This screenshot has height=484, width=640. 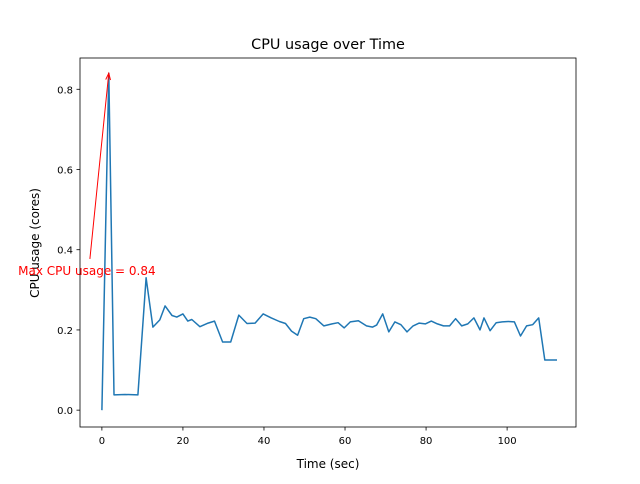 I want to click on y-tick-label: 0.2, so click(x=65, y=331).